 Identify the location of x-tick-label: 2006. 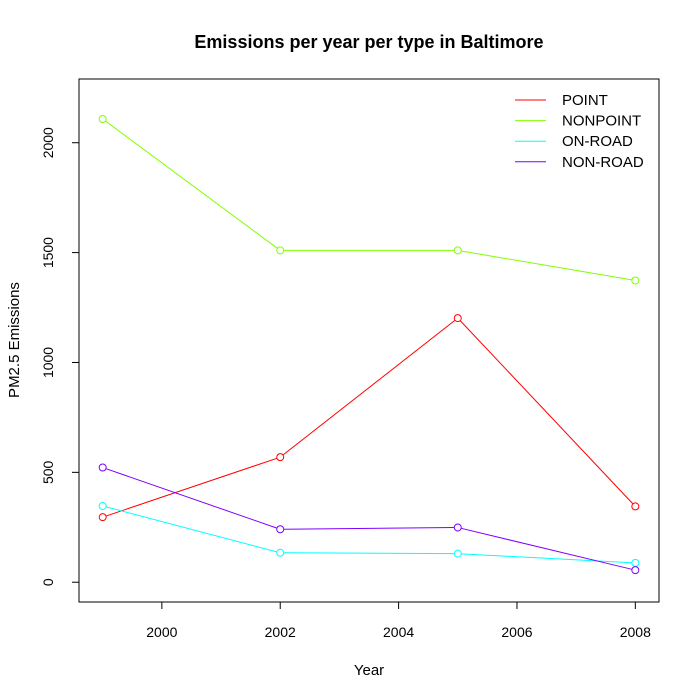
(516, 632).